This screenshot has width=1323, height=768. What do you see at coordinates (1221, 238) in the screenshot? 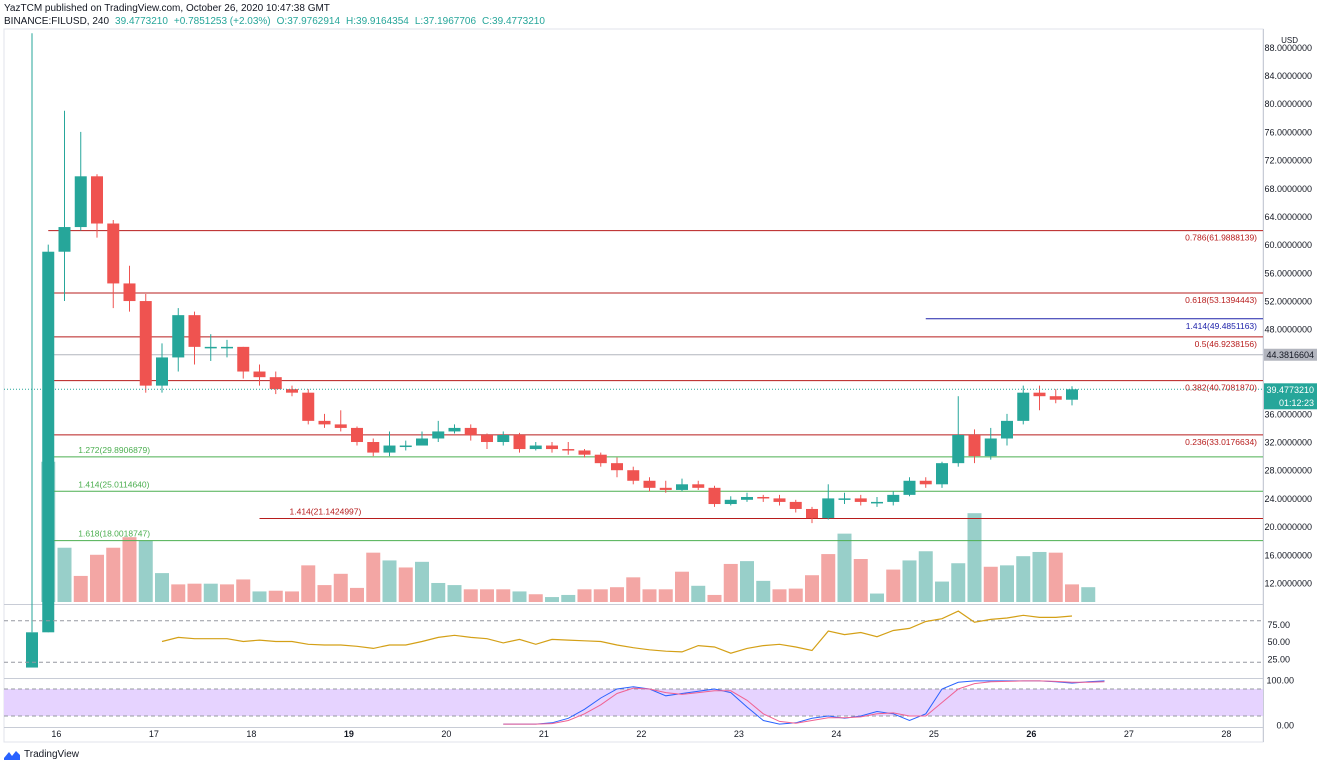
I see `fib-level-label: 0.786(61.9888139)` at bounding box center [1221, 238].